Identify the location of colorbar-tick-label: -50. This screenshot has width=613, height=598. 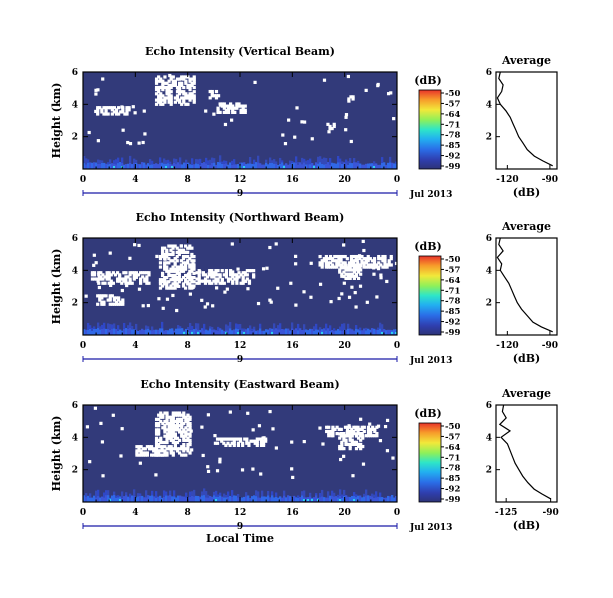
(452, 260).